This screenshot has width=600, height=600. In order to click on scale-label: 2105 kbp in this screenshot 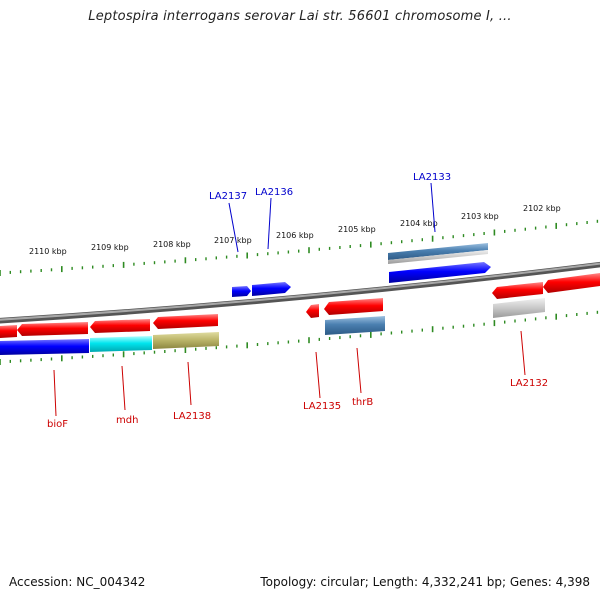, I will do `click(357, 229)`.